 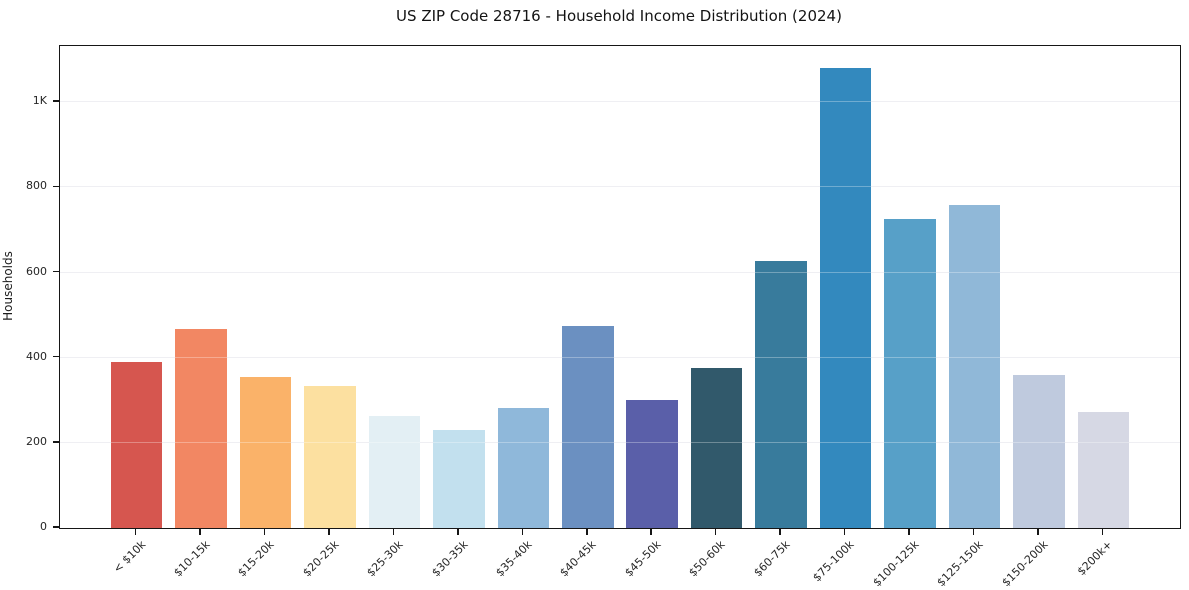 I want to click on bar-$10-15k, so click(x=201, y=428).